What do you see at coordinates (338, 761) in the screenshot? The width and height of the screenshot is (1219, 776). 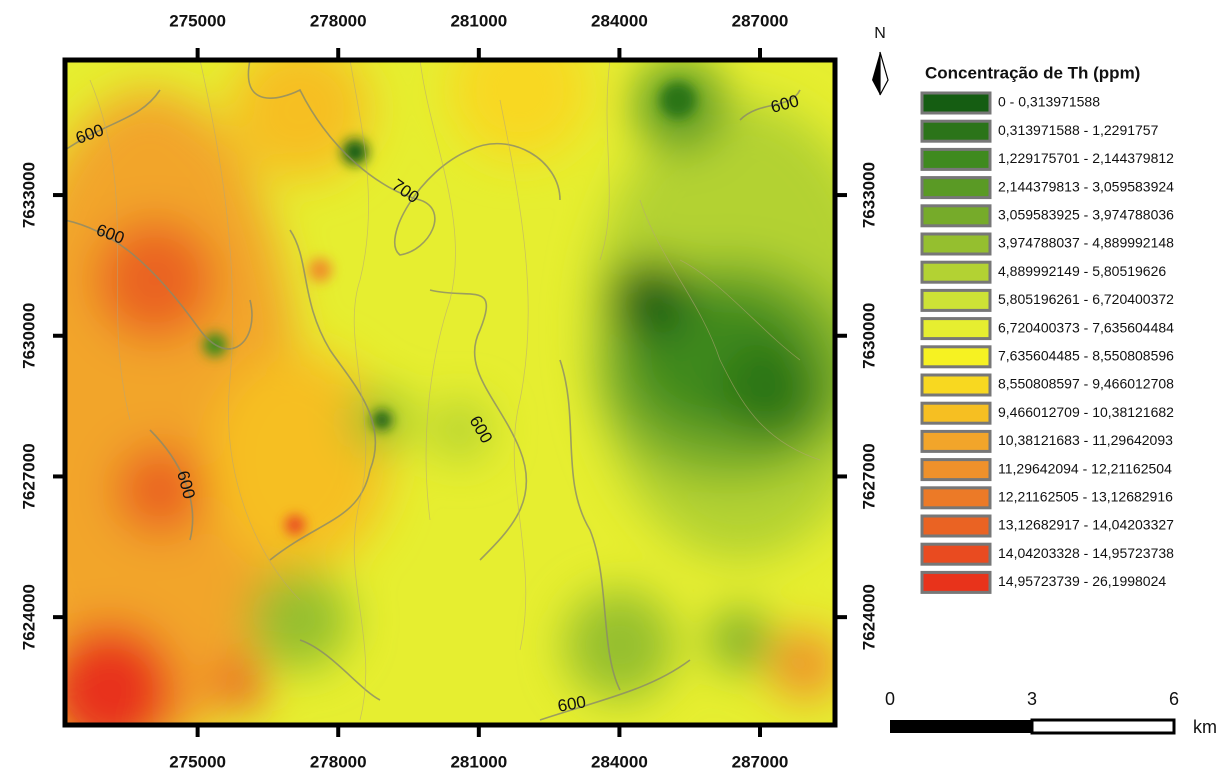 I see `x-tick-label-bottom: 278000` at bounding box center [338, 761].